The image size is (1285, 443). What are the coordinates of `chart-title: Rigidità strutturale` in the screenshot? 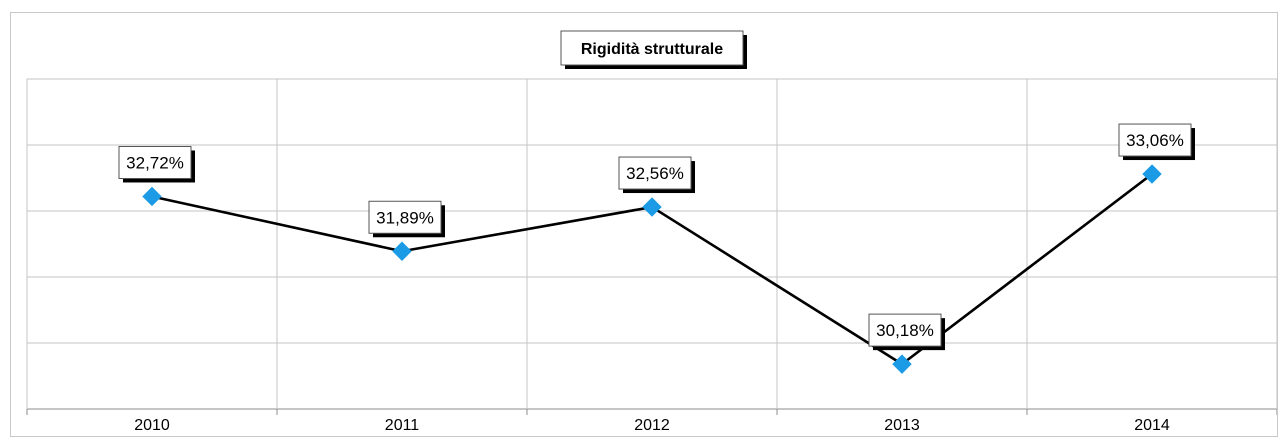 It's located at (652, 49).